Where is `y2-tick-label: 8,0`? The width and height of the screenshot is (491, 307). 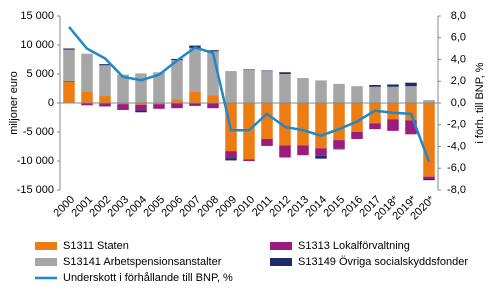
y2-tick-label: 8,0 is located at coordinates (458, 16).